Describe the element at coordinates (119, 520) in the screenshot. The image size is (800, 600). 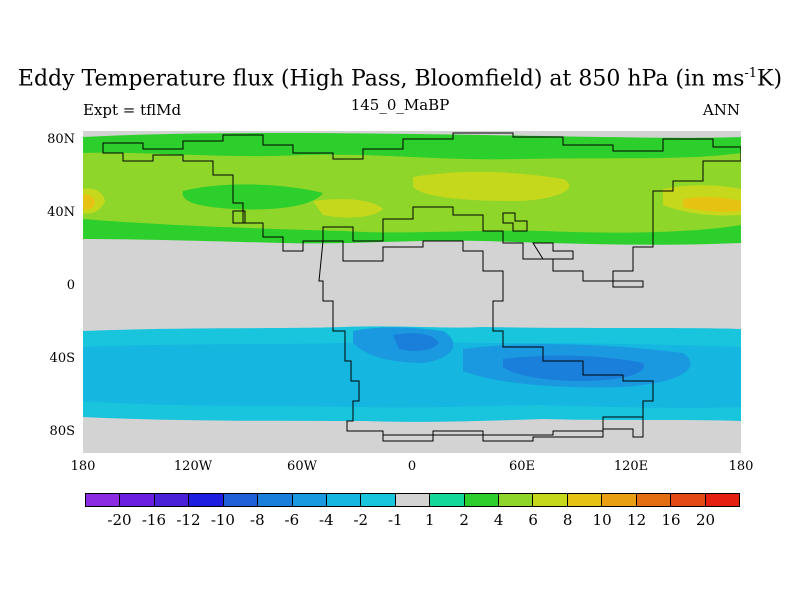
I see `colorbar-label: -20` at that location.